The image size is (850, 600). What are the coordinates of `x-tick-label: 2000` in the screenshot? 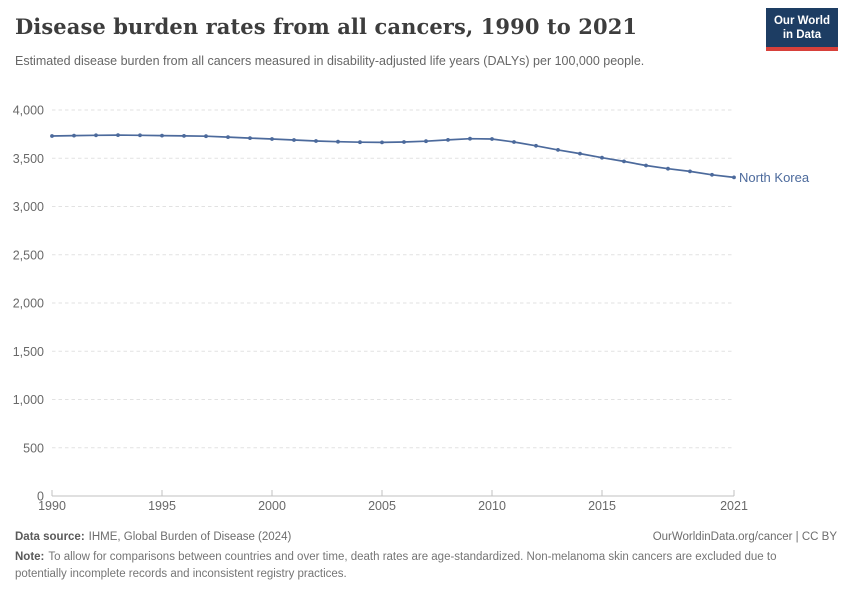 It's located at (272, 506).